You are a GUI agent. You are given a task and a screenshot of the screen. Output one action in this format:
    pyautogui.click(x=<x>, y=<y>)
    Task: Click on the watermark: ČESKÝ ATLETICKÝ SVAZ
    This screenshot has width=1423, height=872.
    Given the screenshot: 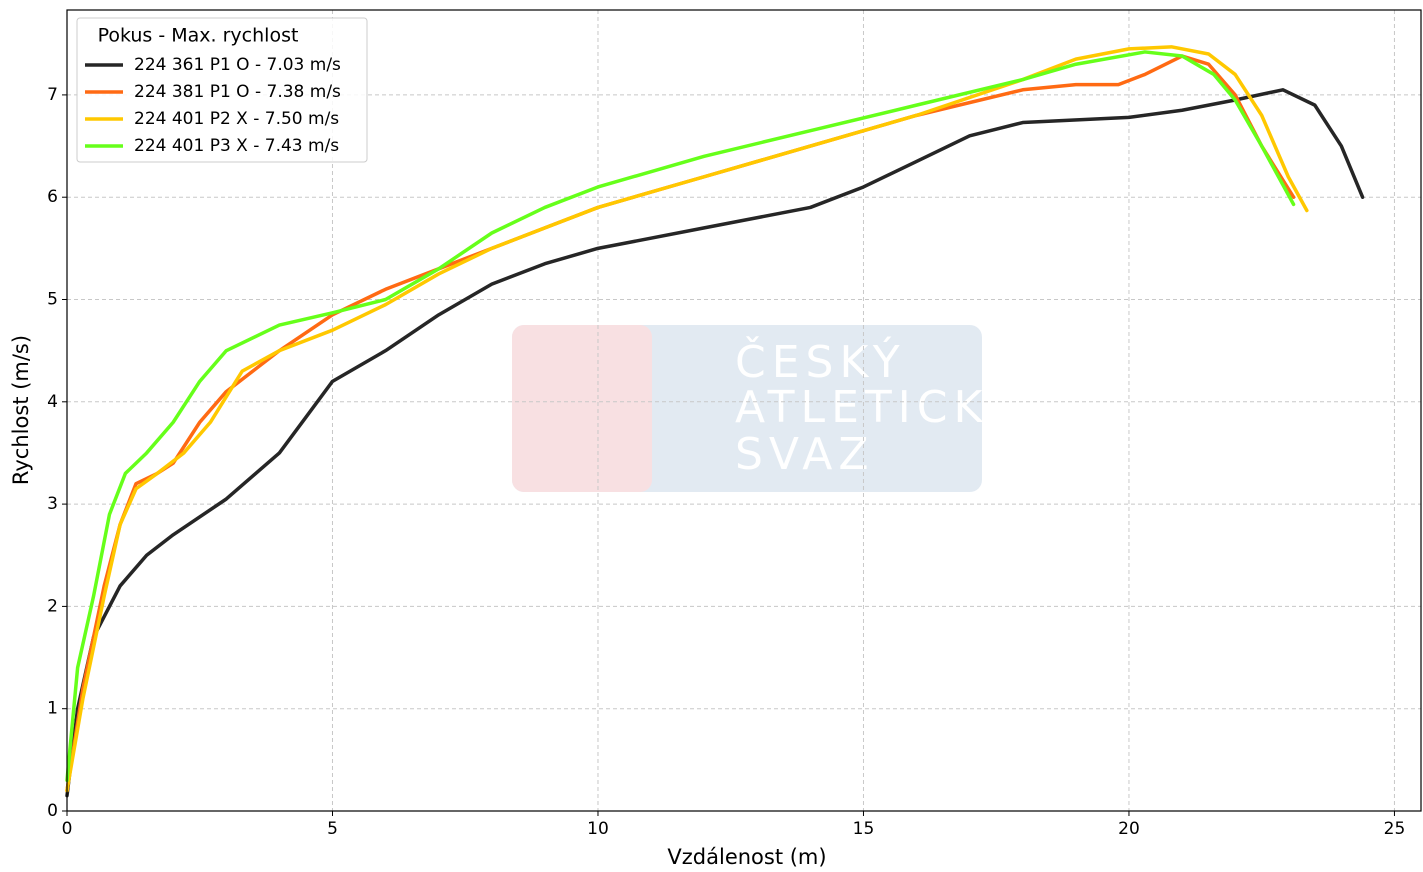 What is the action you would take?
    pyautogui.click(x=766, y=408)
    